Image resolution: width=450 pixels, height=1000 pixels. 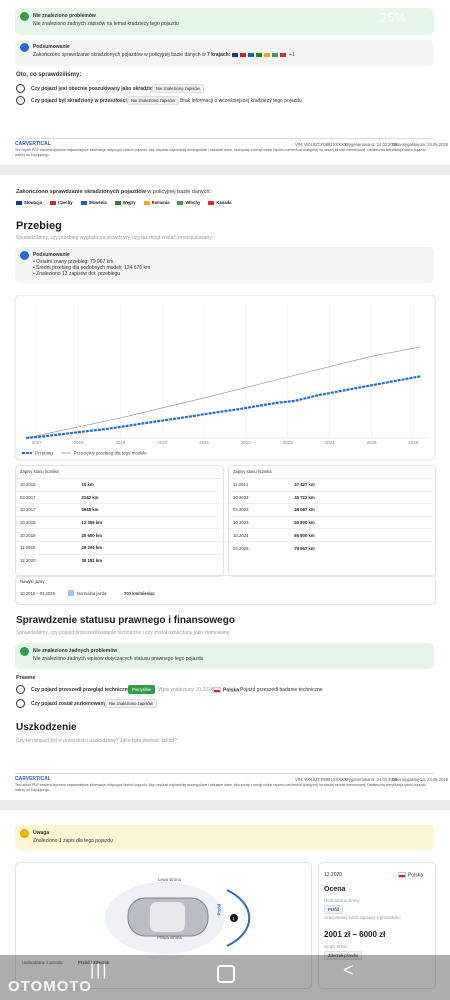 What do you see at coordinates (118, 510) in the screenshot?
I see `table-row: 10.2017 5948 km` at bounding box center [118, 510].